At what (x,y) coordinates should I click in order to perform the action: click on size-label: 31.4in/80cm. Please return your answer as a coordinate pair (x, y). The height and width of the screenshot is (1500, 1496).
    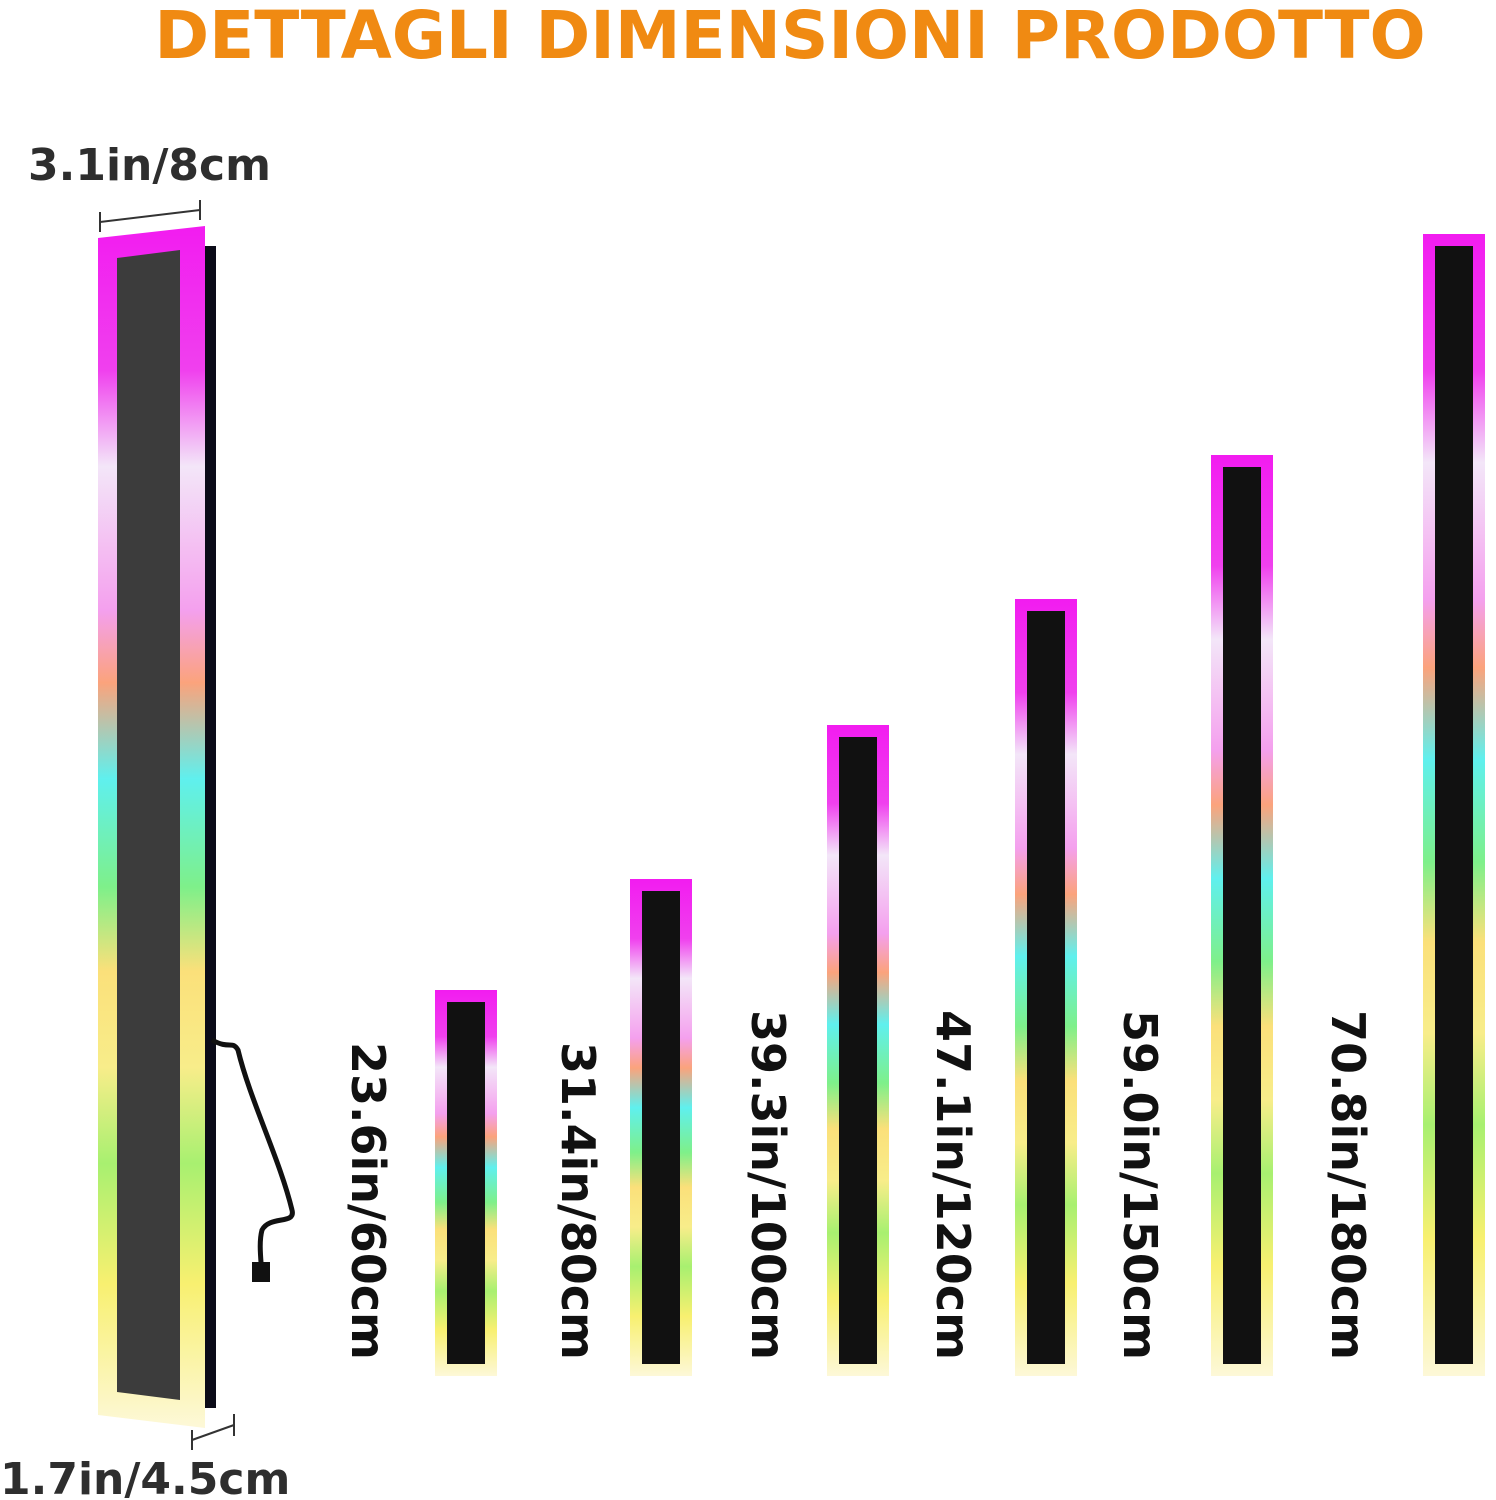
    Looking at the image, I should click on (578, 1201).